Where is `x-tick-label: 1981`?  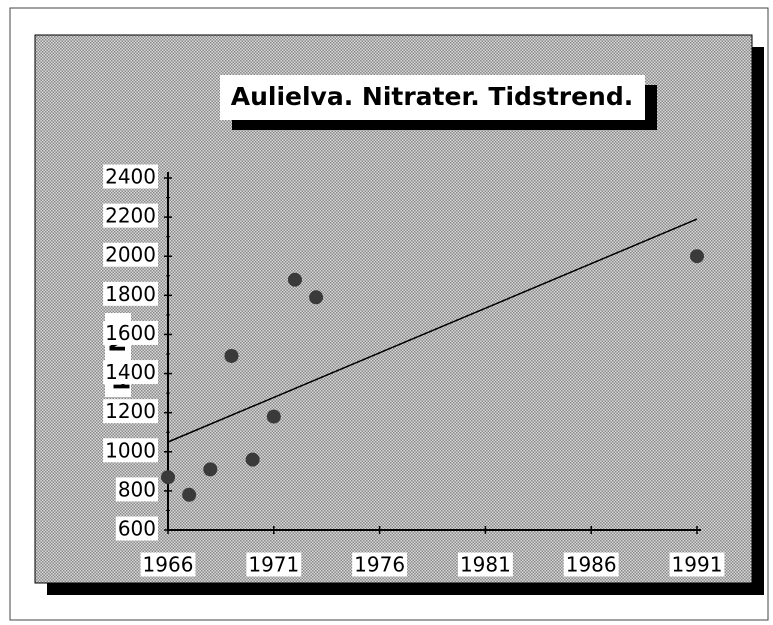
x-tick-label: 1981 is located at coordinates (485, 565).